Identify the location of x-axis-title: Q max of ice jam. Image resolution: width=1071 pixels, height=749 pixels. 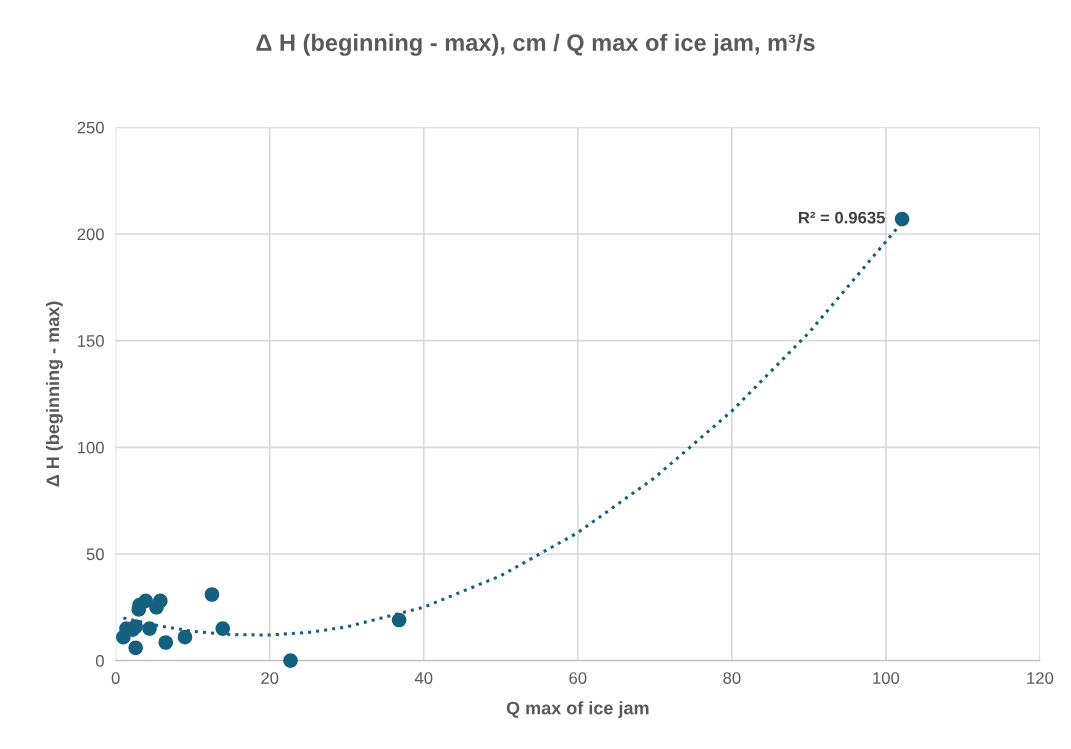
(577, 709).